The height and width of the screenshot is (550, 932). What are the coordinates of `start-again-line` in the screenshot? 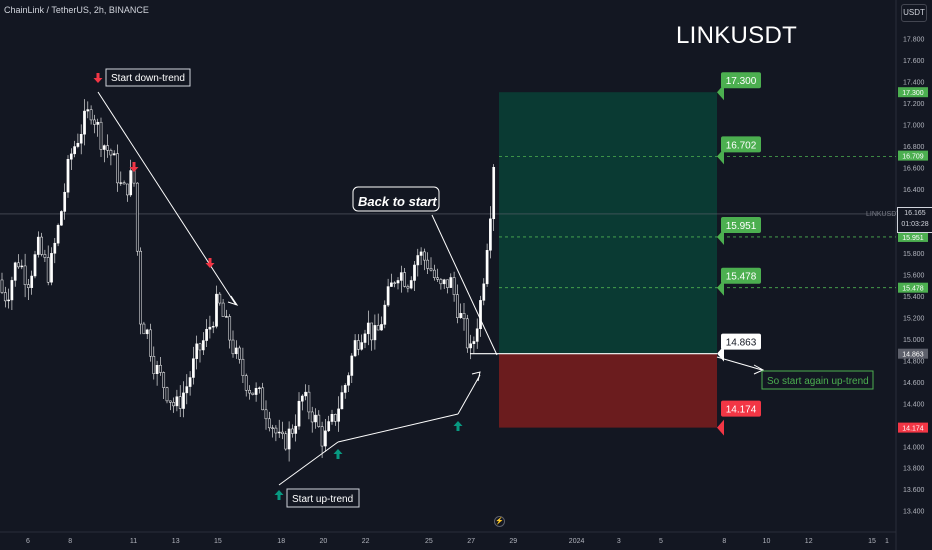 It's located at (739, 363).